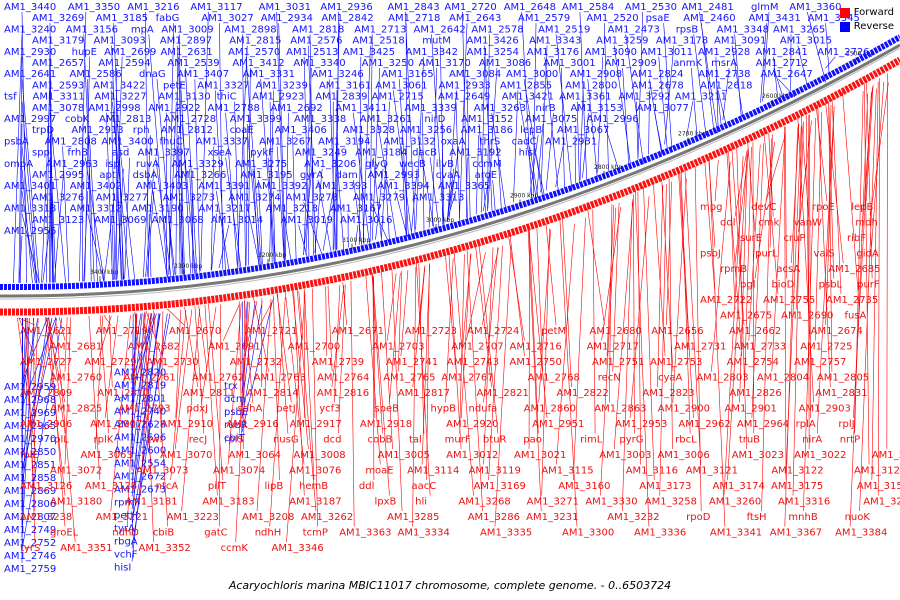  Describe the element at coordinates (58, 41) in the screenshot. I see `reverse-gene-label: AM1_3179` at that location.